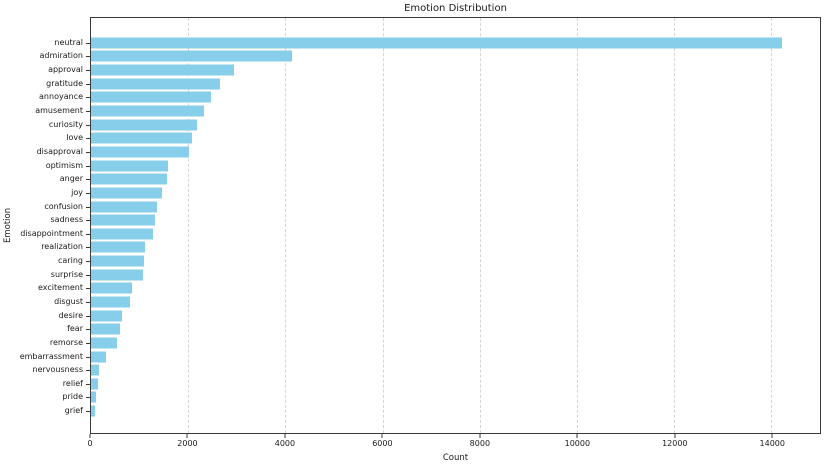 This screenshot has height=469, width=825. Describe the element at coordinates (57, 370) in the screenshot. I see `category-label-nervousness: nervousness` at that location.